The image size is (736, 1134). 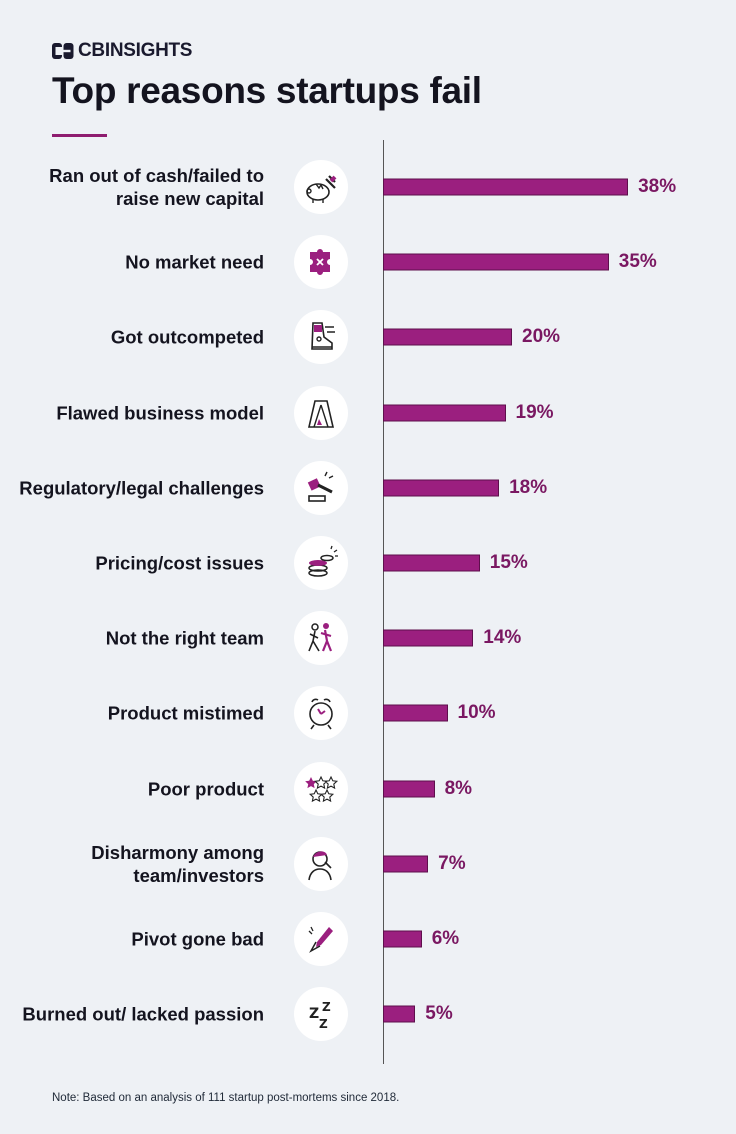 What do you see at coordinates (321, 262) in the screenshot?
I see `puzzle-piece-icon` at bounding box center [321, 262].